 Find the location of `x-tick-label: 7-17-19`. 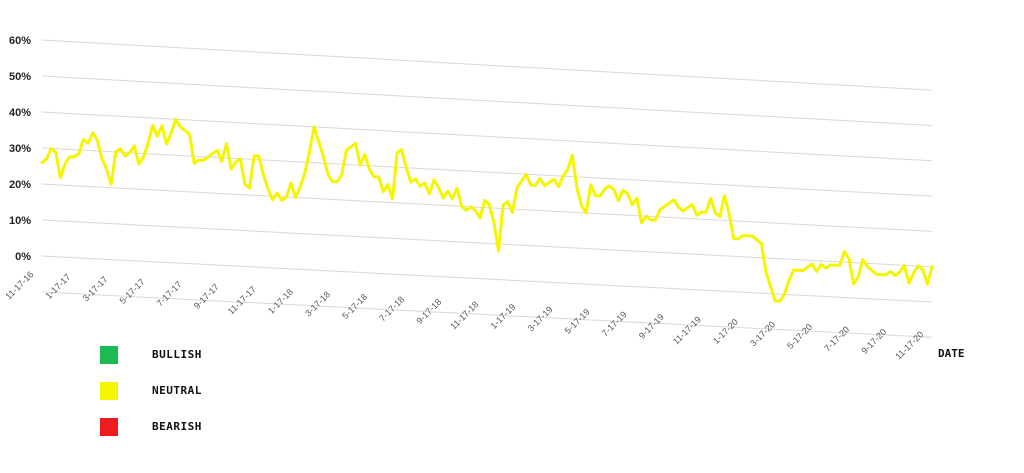

x-tick-label: 7-17-19 is located at coordinates (614, 323).